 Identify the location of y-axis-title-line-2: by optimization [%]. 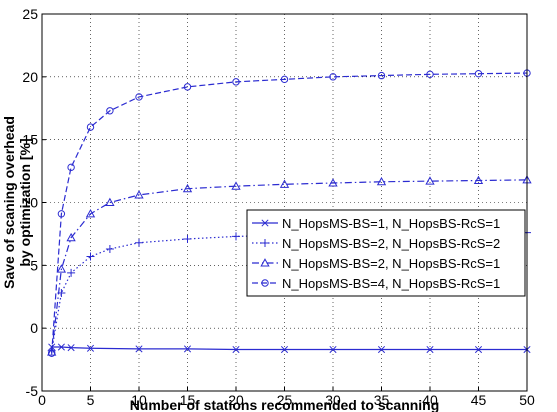
(25, 202).